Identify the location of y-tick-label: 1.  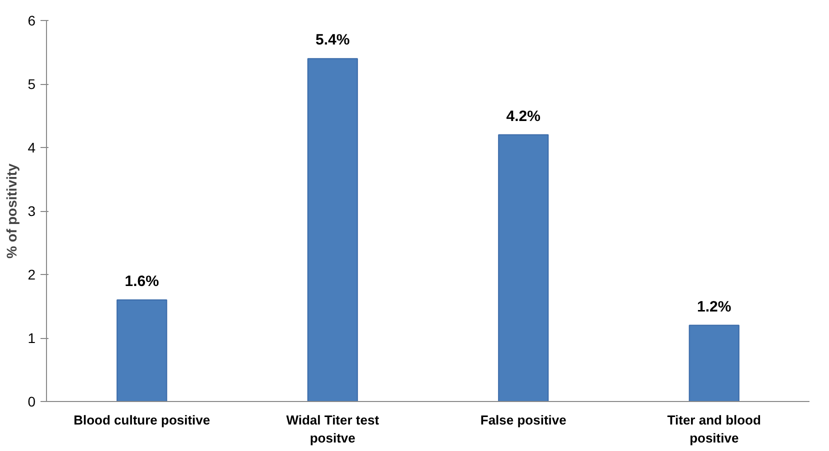
(32, 338).